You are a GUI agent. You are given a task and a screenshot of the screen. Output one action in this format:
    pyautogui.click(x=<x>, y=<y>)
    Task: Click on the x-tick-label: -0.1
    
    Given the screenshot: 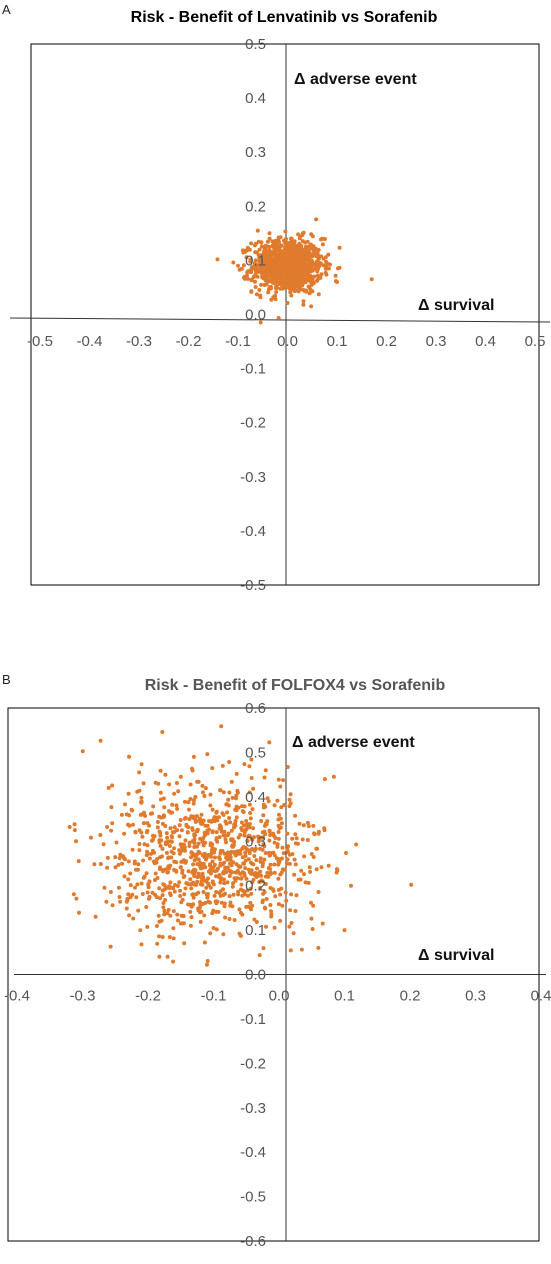 What is the action you would take?
    pyautogui.click(x=214, y=996)
    